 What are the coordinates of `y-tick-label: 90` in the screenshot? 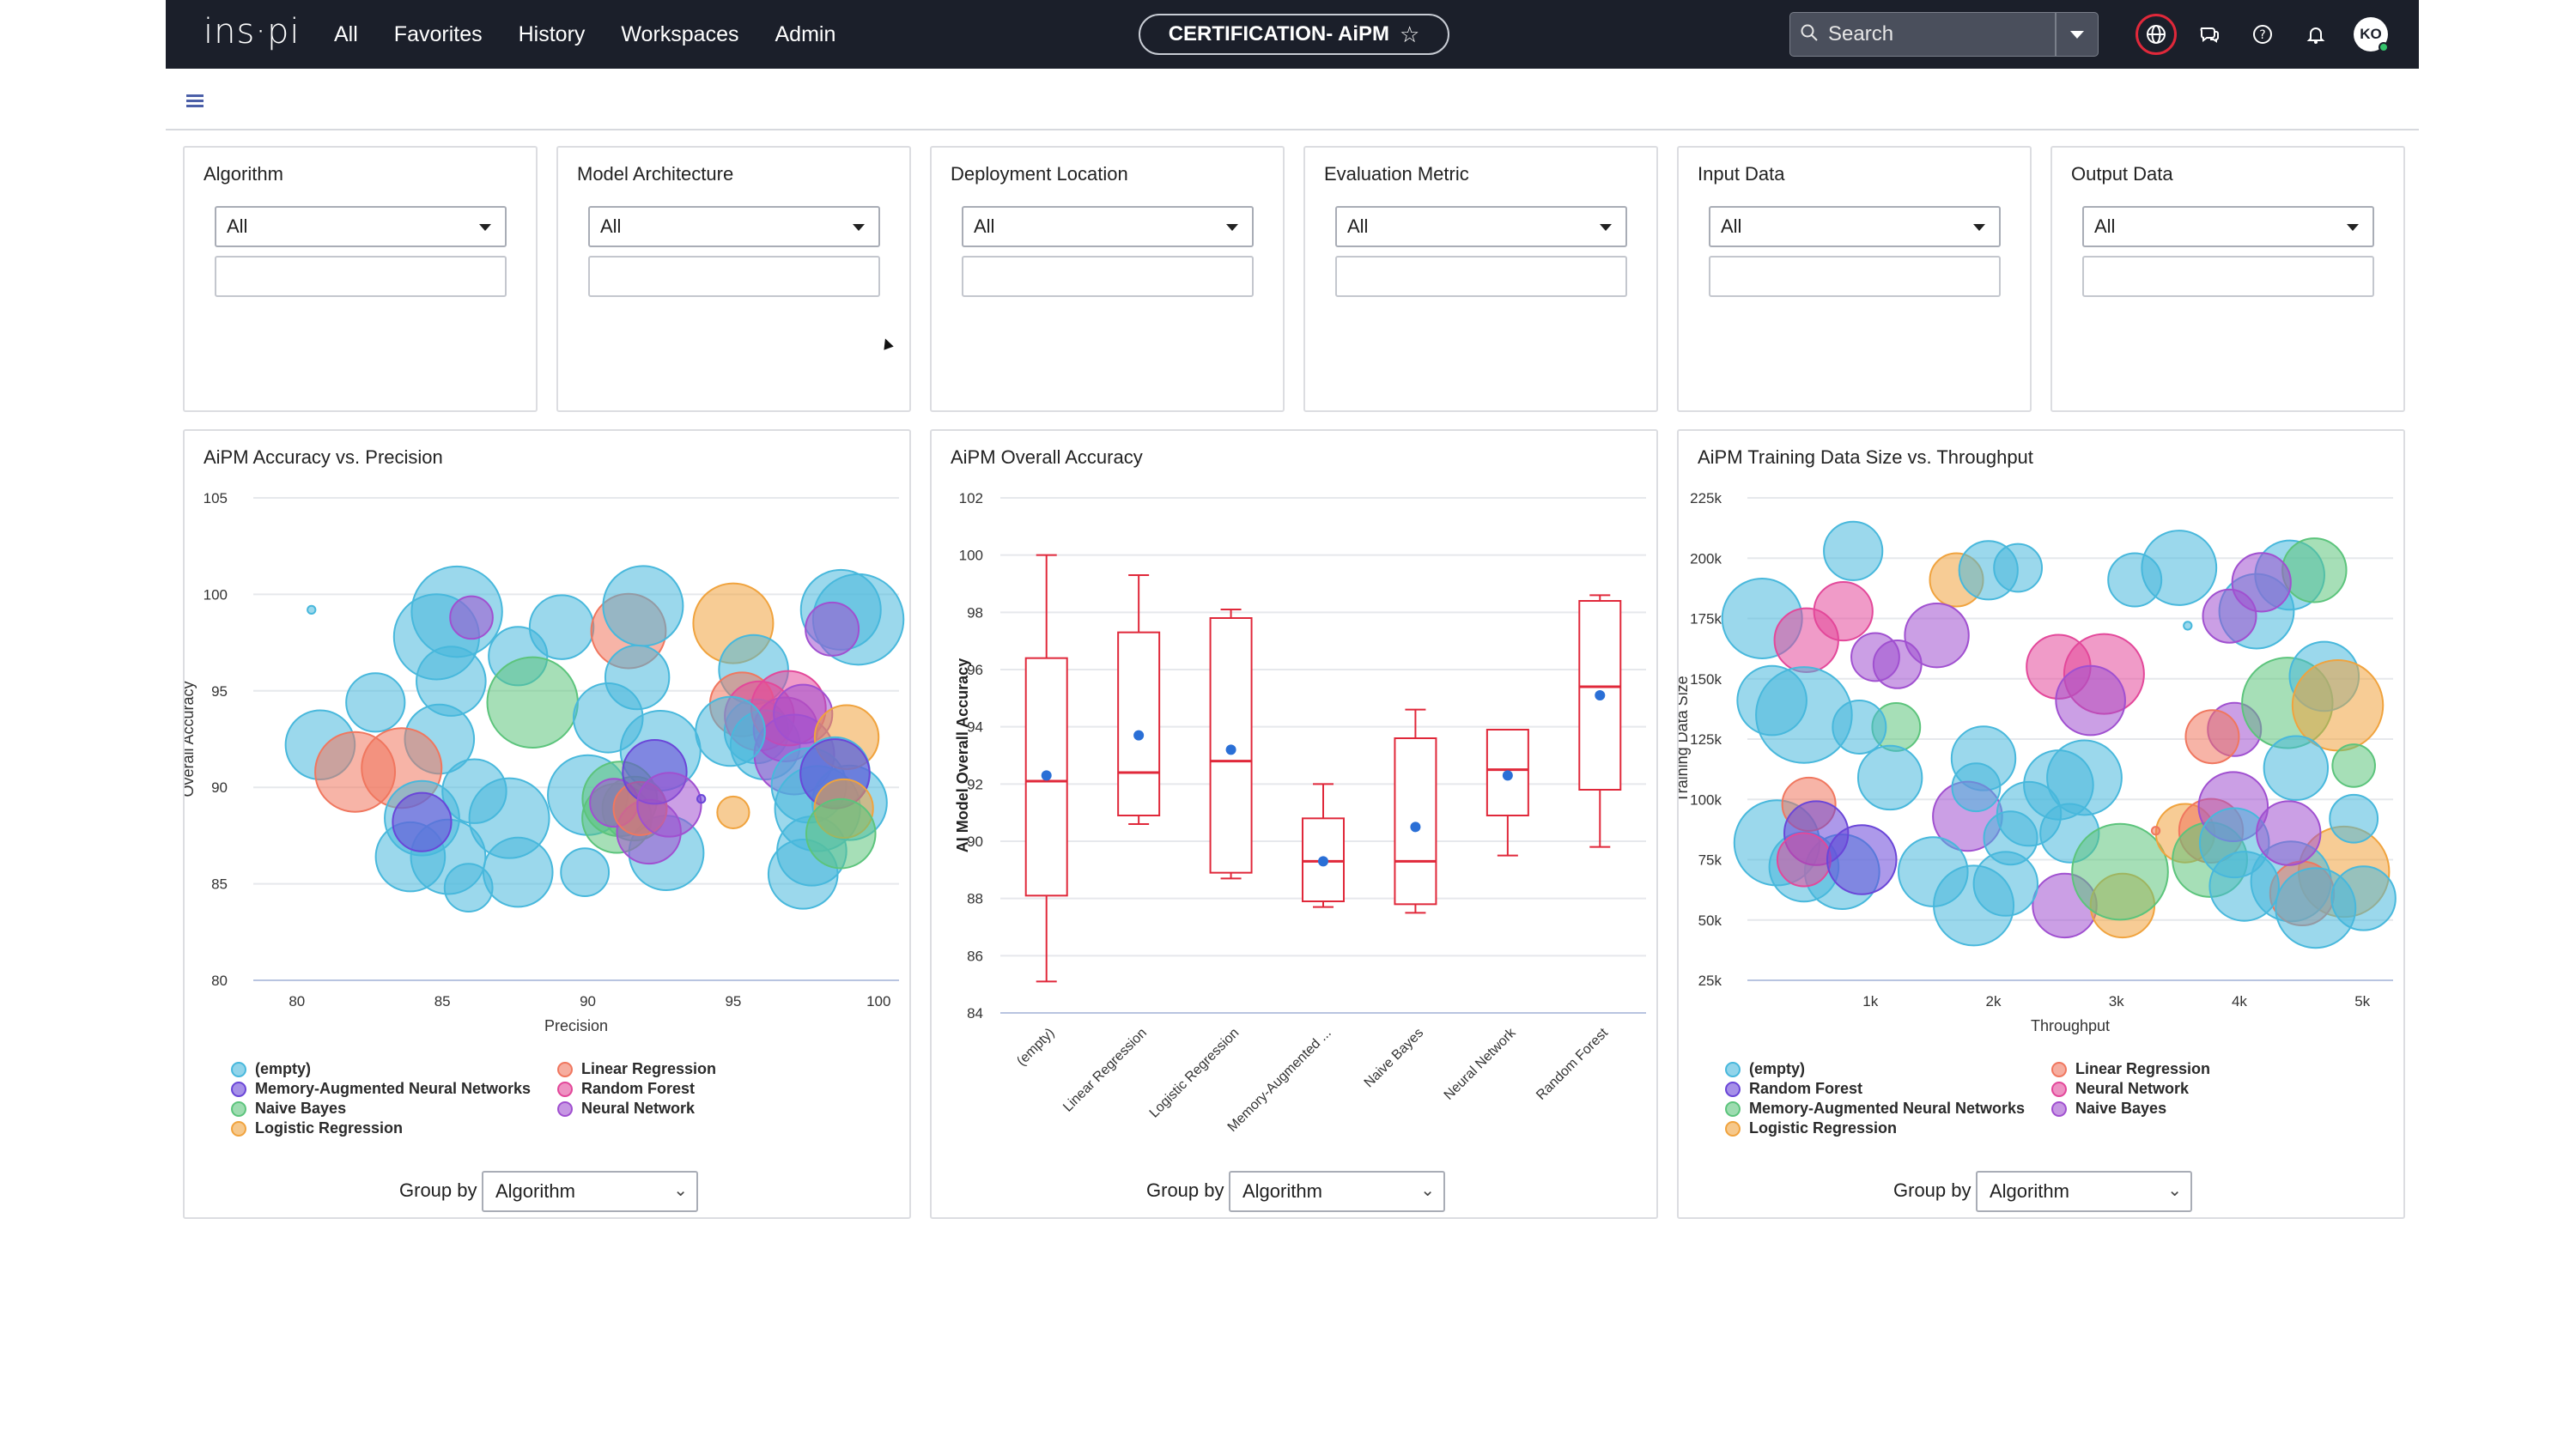 It's located at (975, 842).